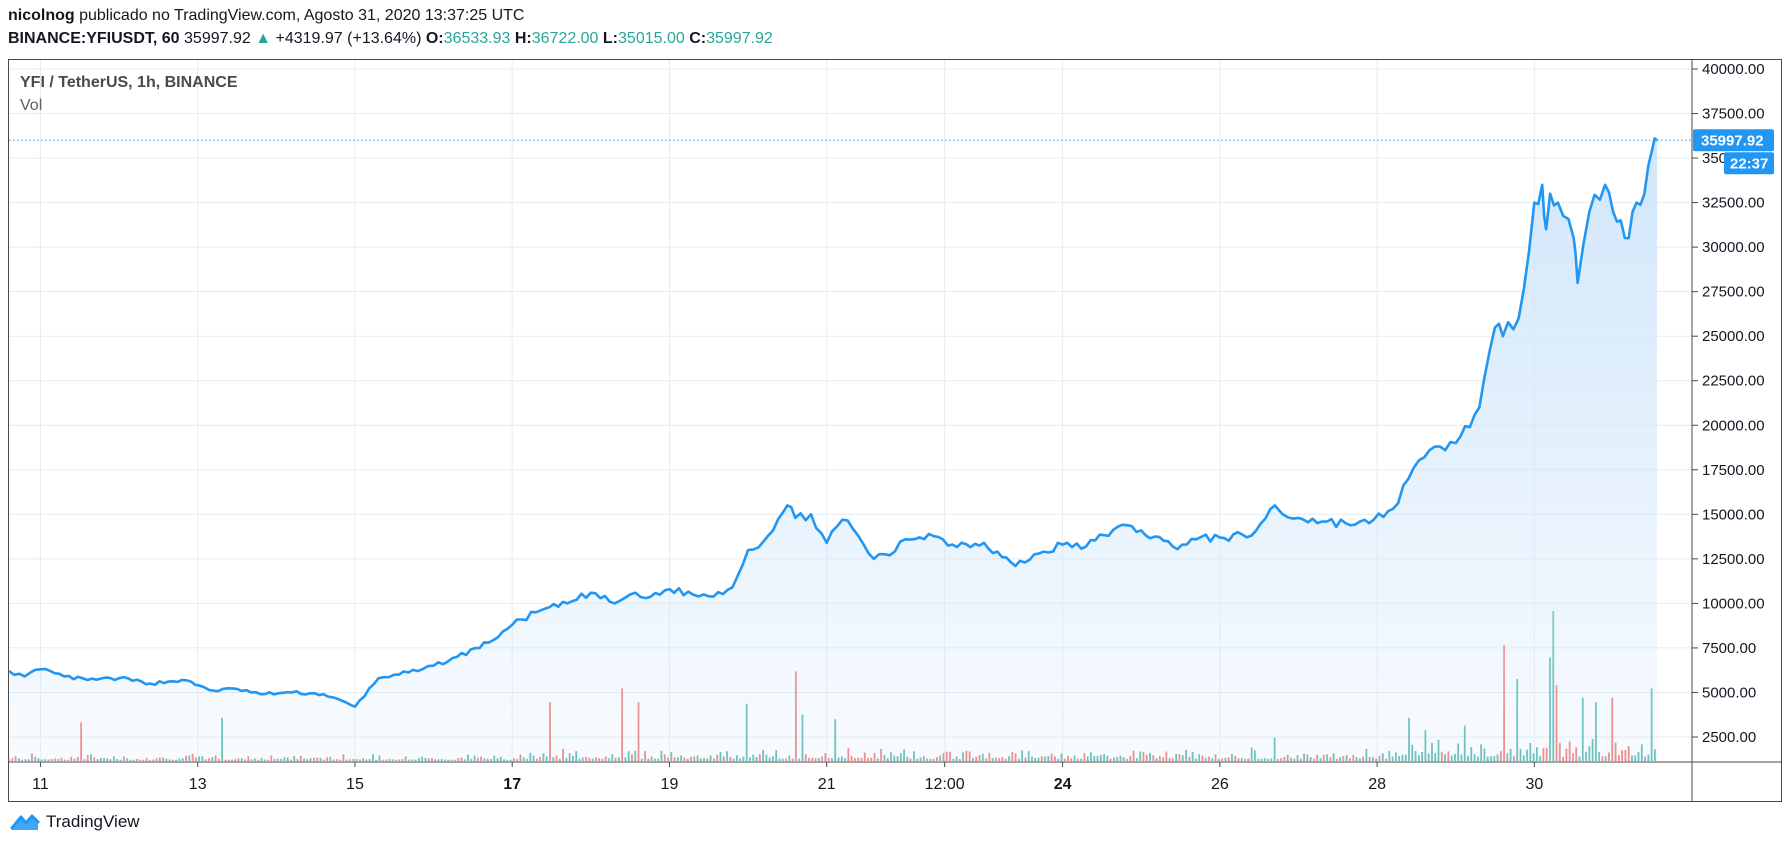  What do you see at coordinates (1534, 784) in the screenshot?
I see `time-tick-label: 30` at bounding box center [1534, 784].